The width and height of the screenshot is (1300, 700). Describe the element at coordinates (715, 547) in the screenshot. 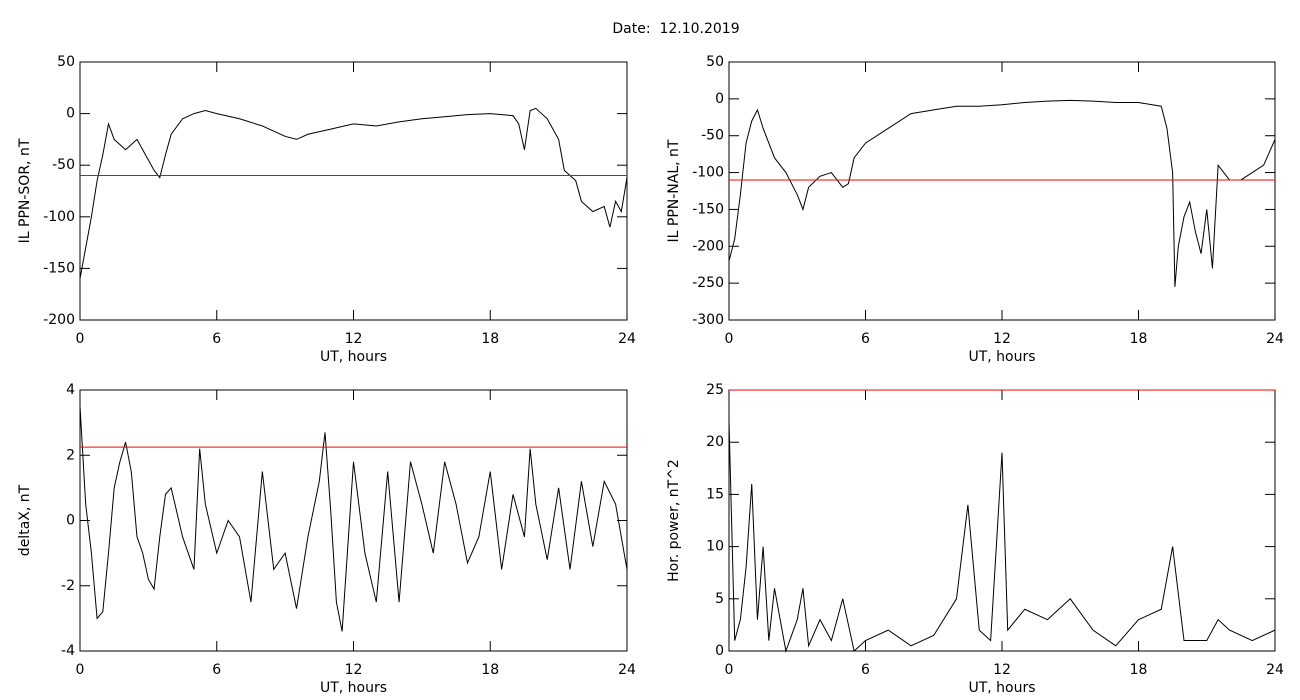

I see `y-tick-label: 10` at that location.